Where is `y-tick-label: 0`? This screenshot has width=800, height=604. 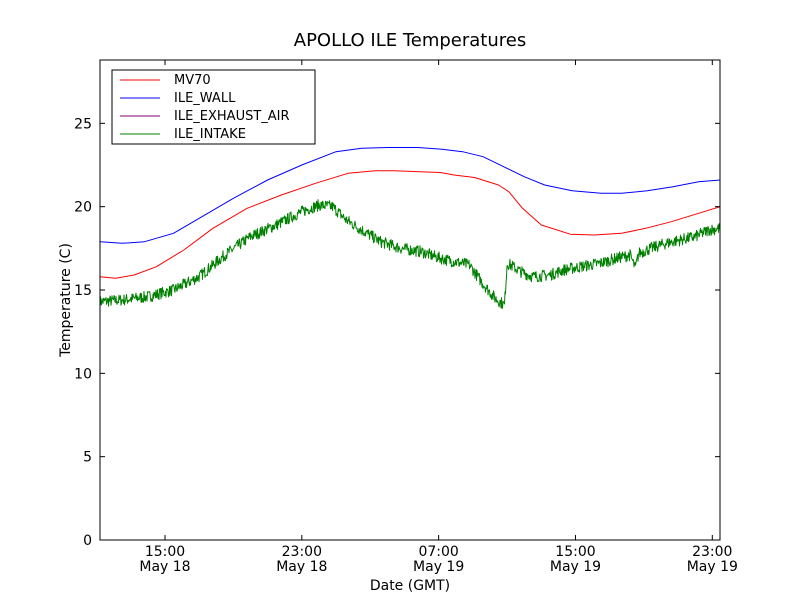
y-tick-label: 0 is located at coordinates (87, 541).